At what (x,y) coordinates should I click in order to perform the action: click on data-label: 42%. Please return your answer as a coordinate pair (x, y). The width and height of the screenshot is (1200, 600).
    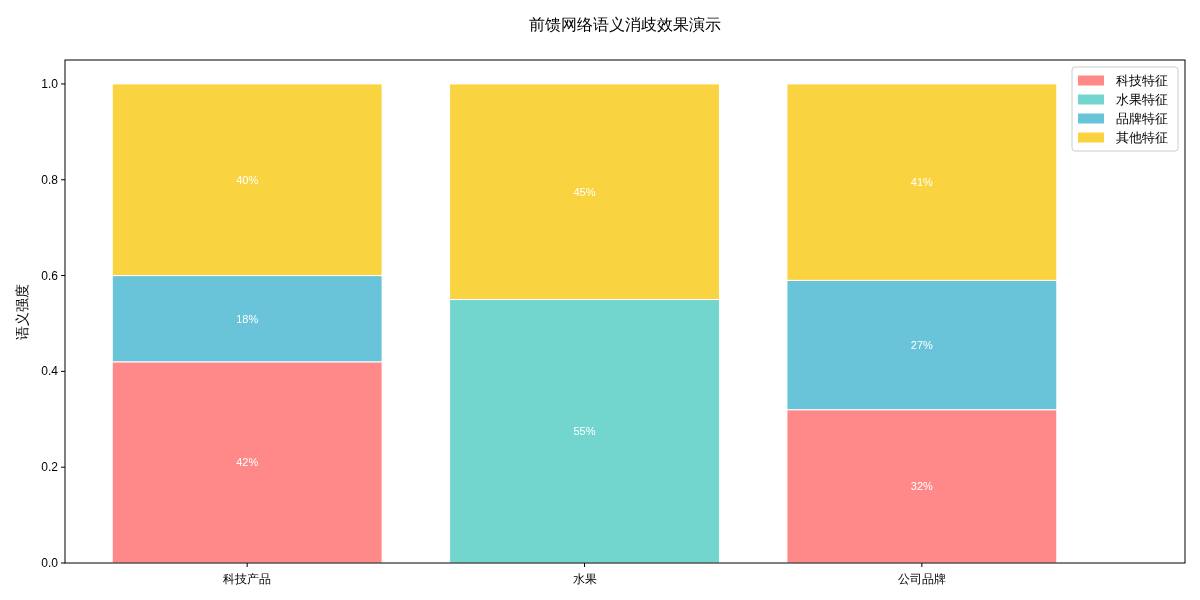
    Looking at the image, I should click on (247, 462).